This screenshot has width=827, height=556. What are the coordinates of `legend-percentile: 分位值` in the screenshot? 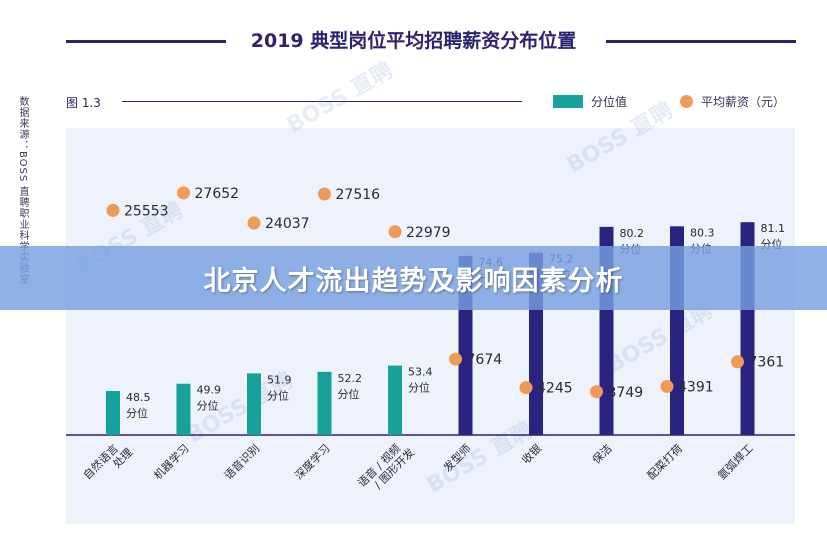 It's located at (590, 101).